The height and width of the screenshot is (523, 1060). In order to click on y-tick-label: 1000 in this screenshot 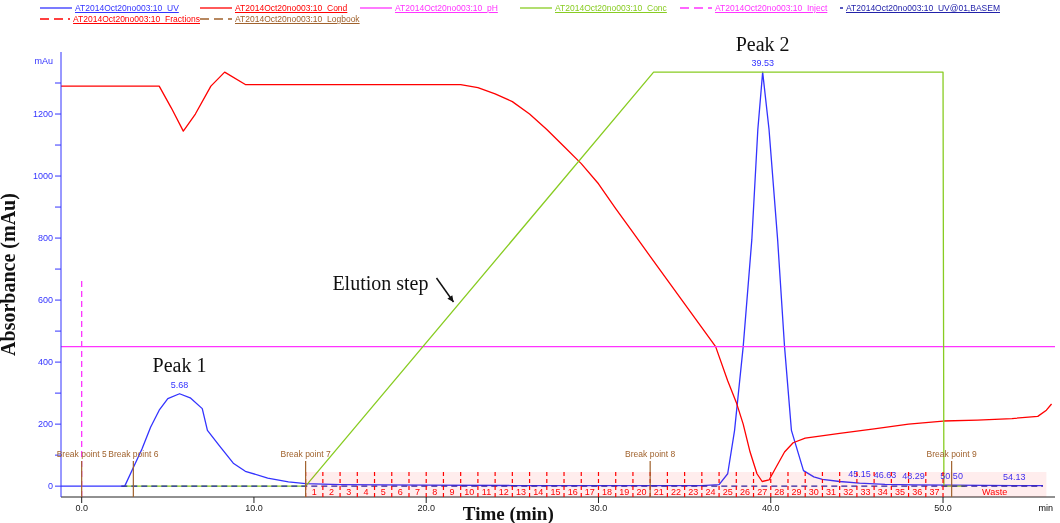, I will do `click(42, 176)`.